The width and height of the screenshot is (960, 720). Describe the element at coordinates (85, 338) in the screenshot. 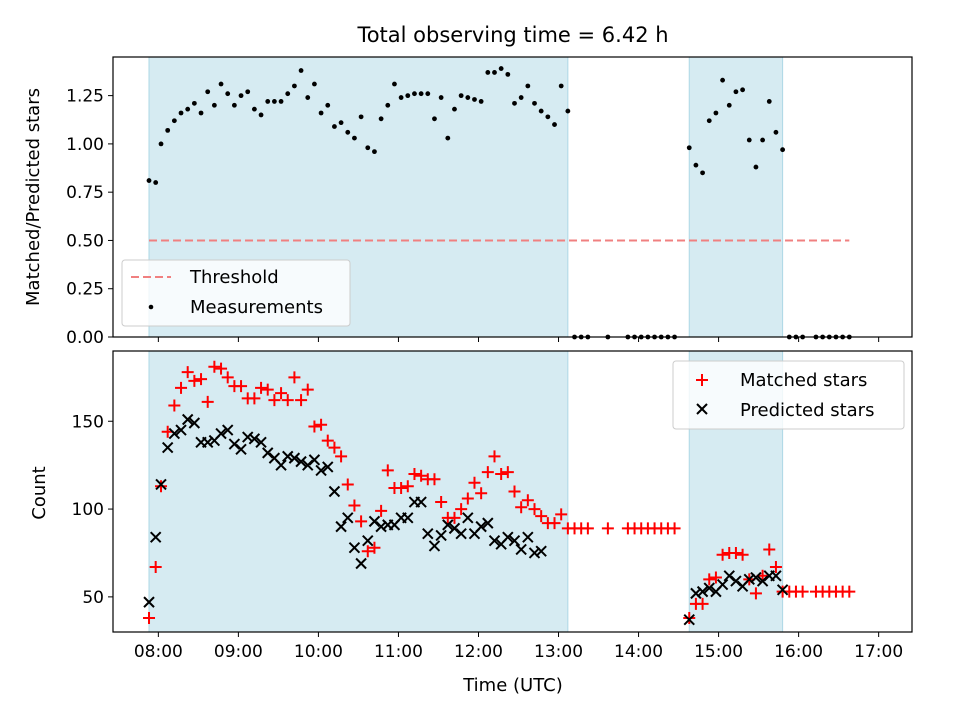

I see `y-tick-label: 0.00` at that location.